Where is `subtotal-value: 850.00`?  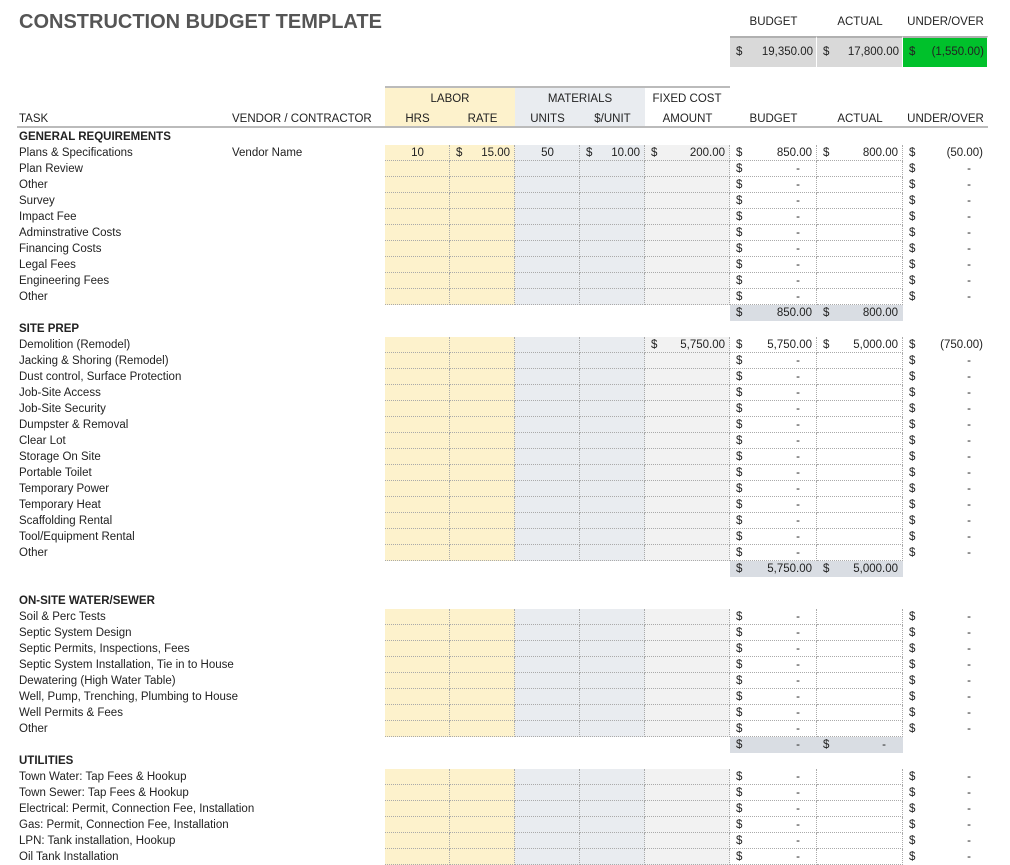 subtotal-value: 850.00 is located at coordinates (794, 313).